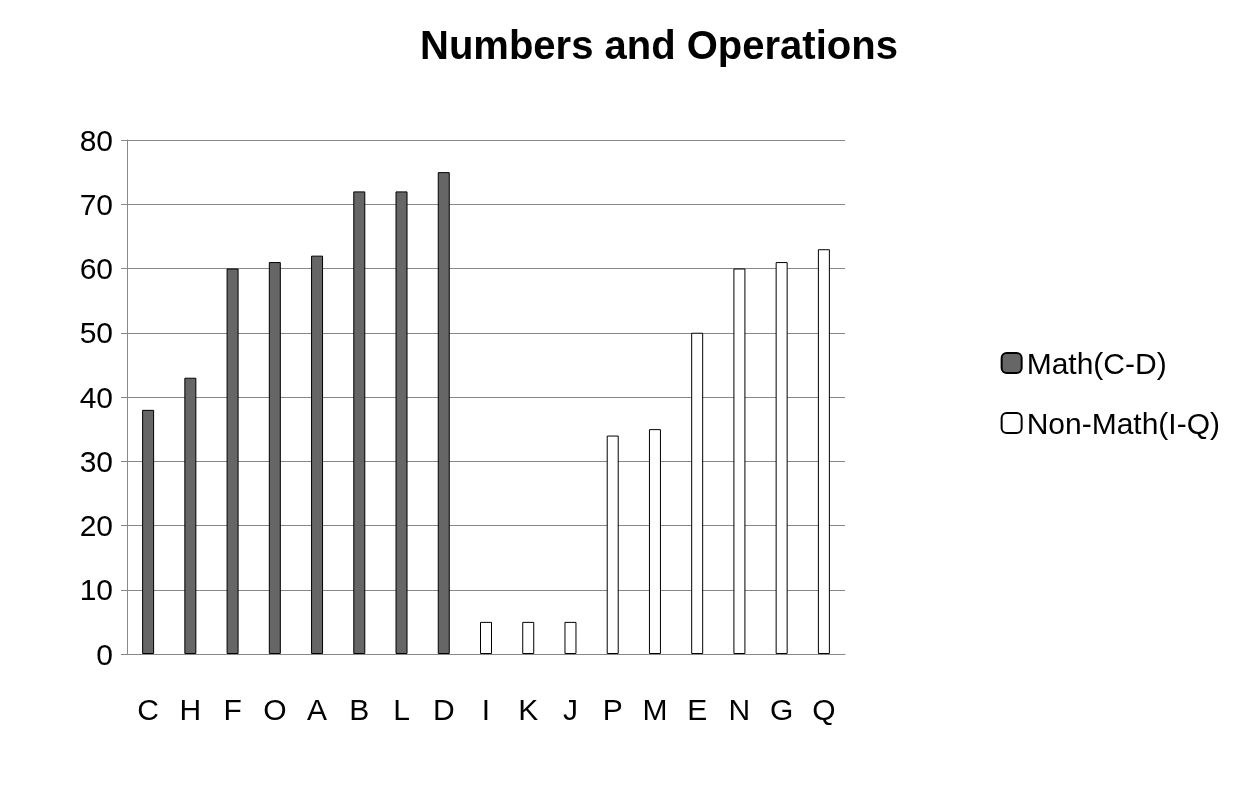  Describe the element at coordinates (612, 709) in the screenshot. I see `x-tick-label: P` at that location.